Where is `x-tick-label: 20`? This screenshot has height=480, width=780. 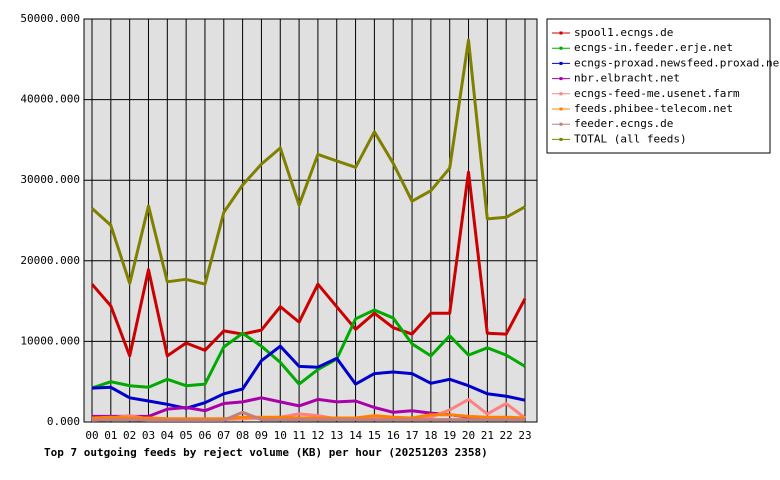 x-tick-label: 20 is located at coordinates (468, 435).